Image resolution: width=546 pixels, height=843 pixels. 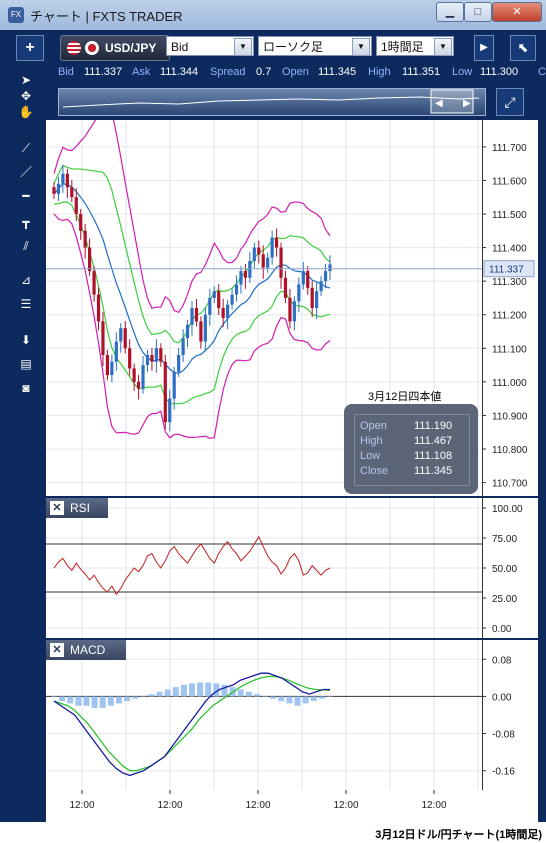 What do you see at coordinates (509, 249) in the screenshot?
I see `price-tick-label: 111.400` at bounding box center [509, 249].